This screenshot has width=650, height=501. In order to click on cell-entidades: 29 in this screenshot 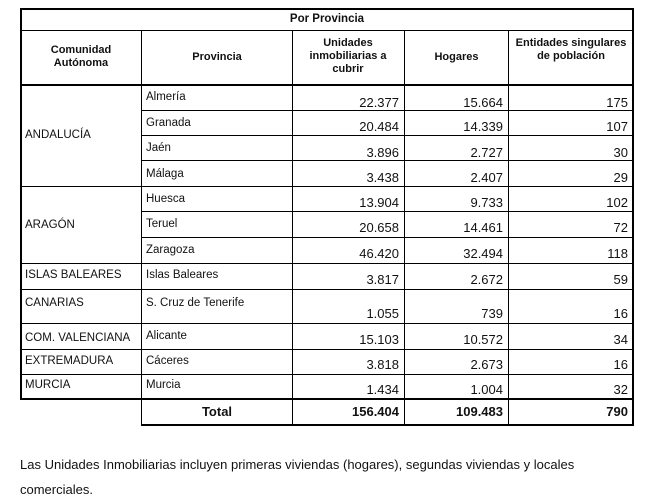, I will do `click(620, 177)`.